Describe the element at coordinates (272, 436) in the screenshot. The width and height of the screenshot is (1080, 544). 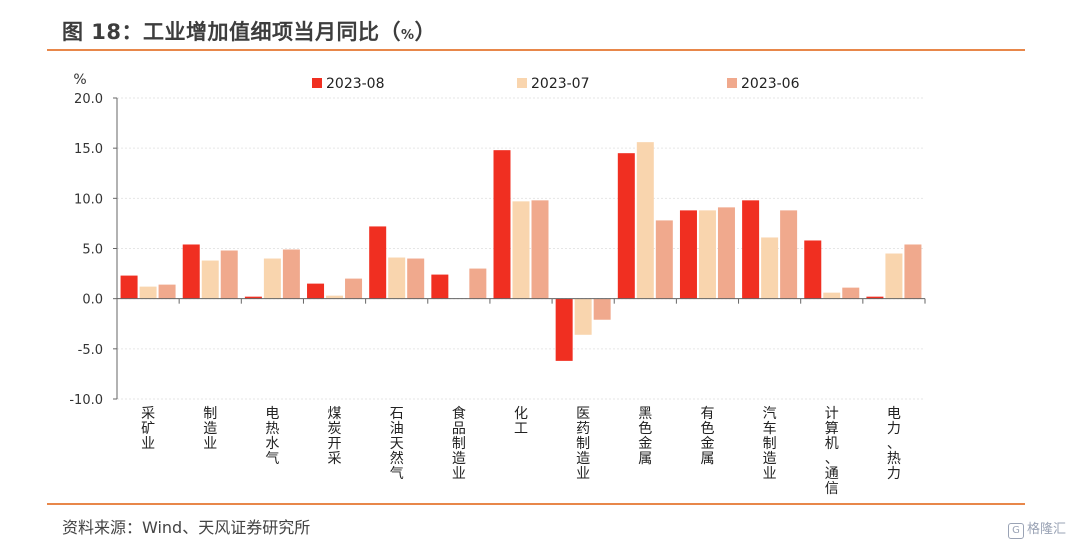
I see `x-tick-label: 电热水气` at that location.